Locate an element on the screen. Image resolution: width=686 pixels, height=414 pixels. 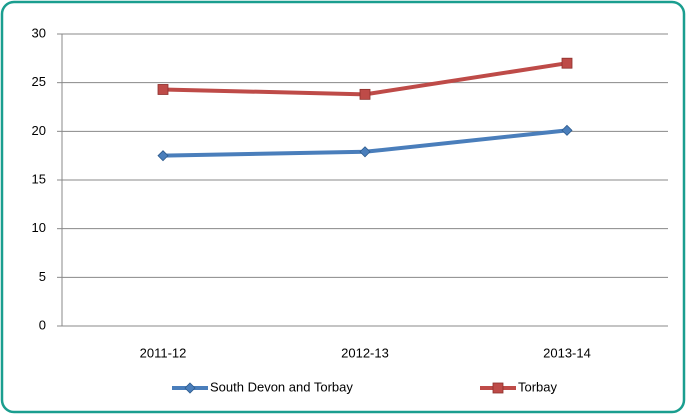
y-tick-label: 25 is located at coordinates (39, 81).